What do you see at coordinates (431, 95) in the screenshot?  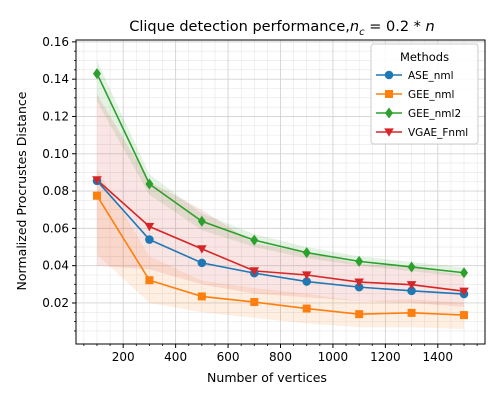 I see `legend-label: GEE_nml` at bounding box center [431, 95].